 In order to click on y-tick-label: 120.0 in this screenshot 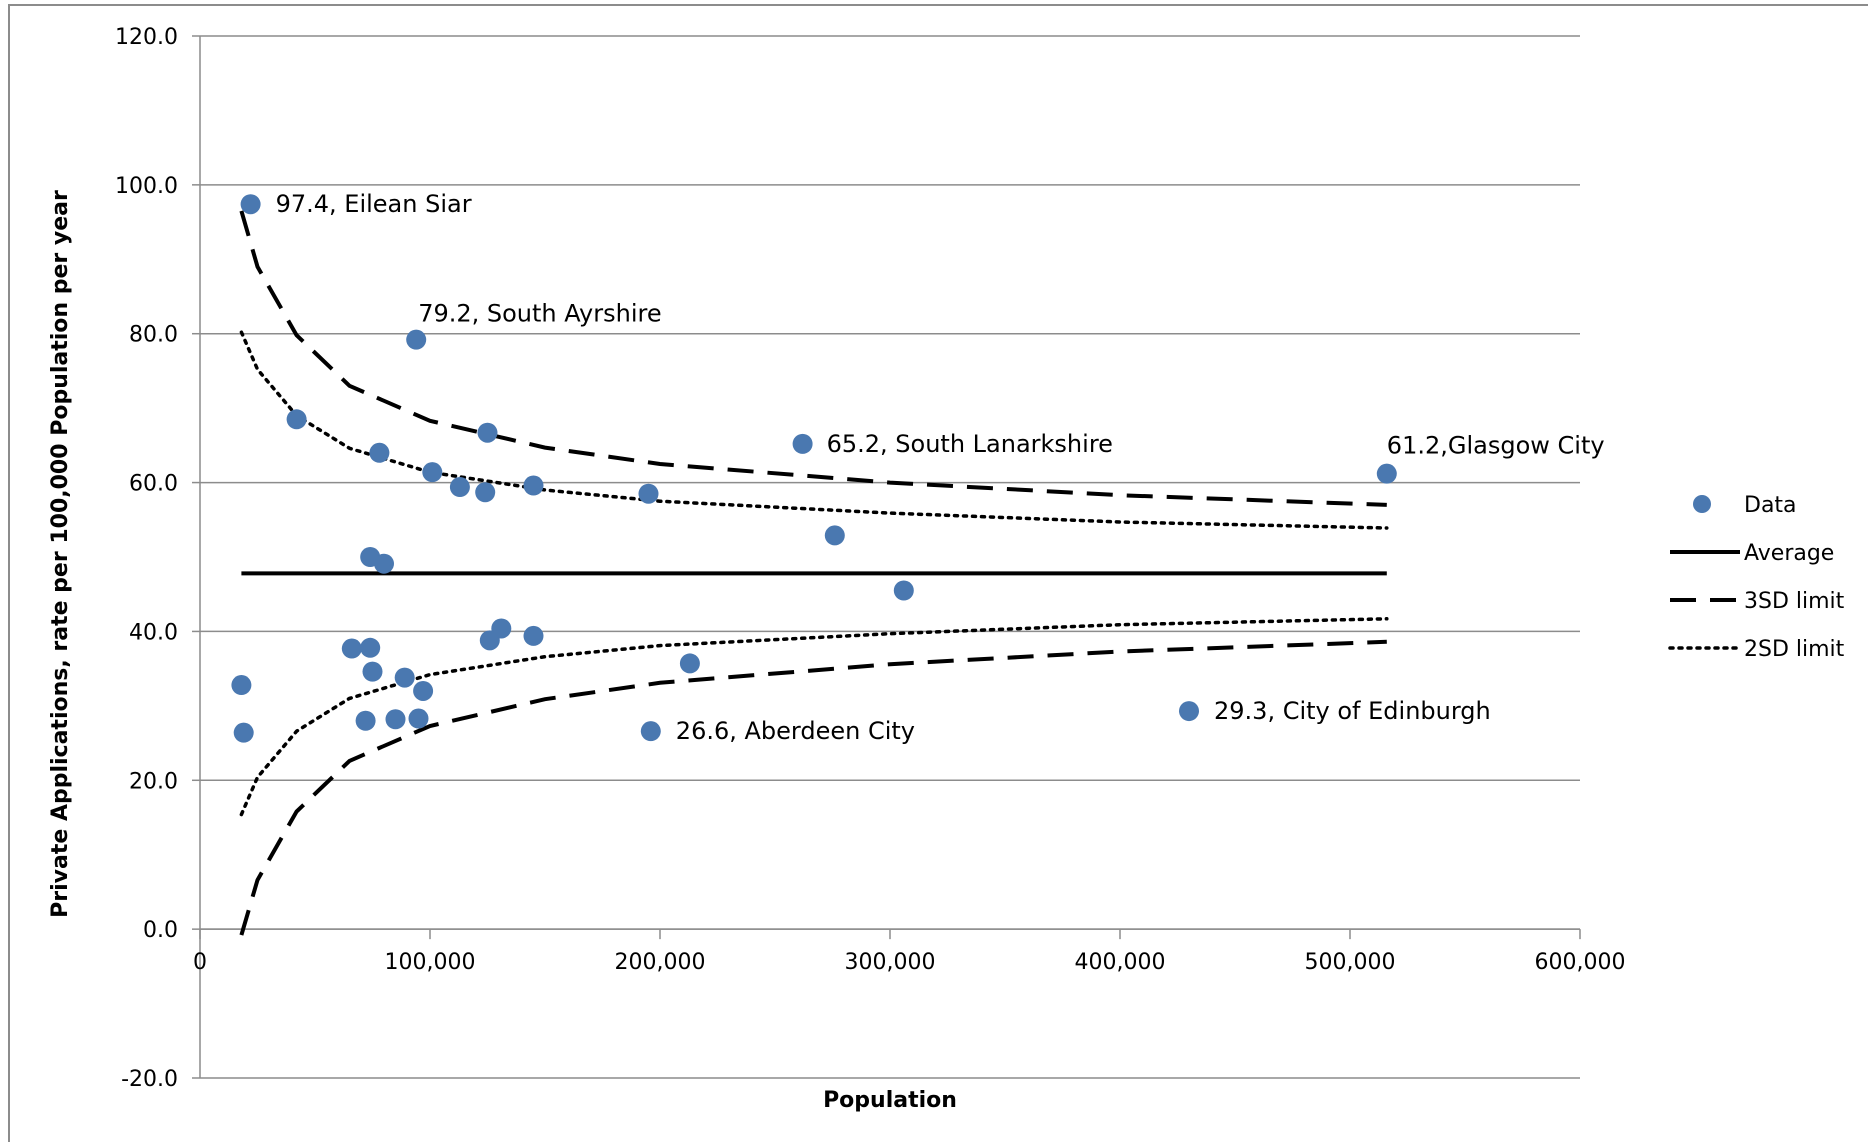, I will do `click(146, 37)`.